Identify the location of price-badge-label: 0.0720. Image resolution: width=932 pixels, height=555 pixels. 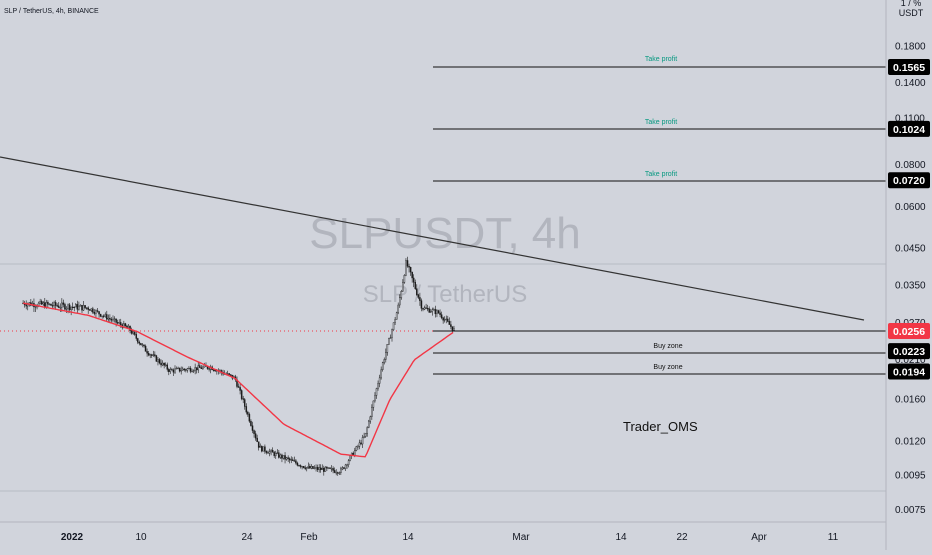
(909, 181).